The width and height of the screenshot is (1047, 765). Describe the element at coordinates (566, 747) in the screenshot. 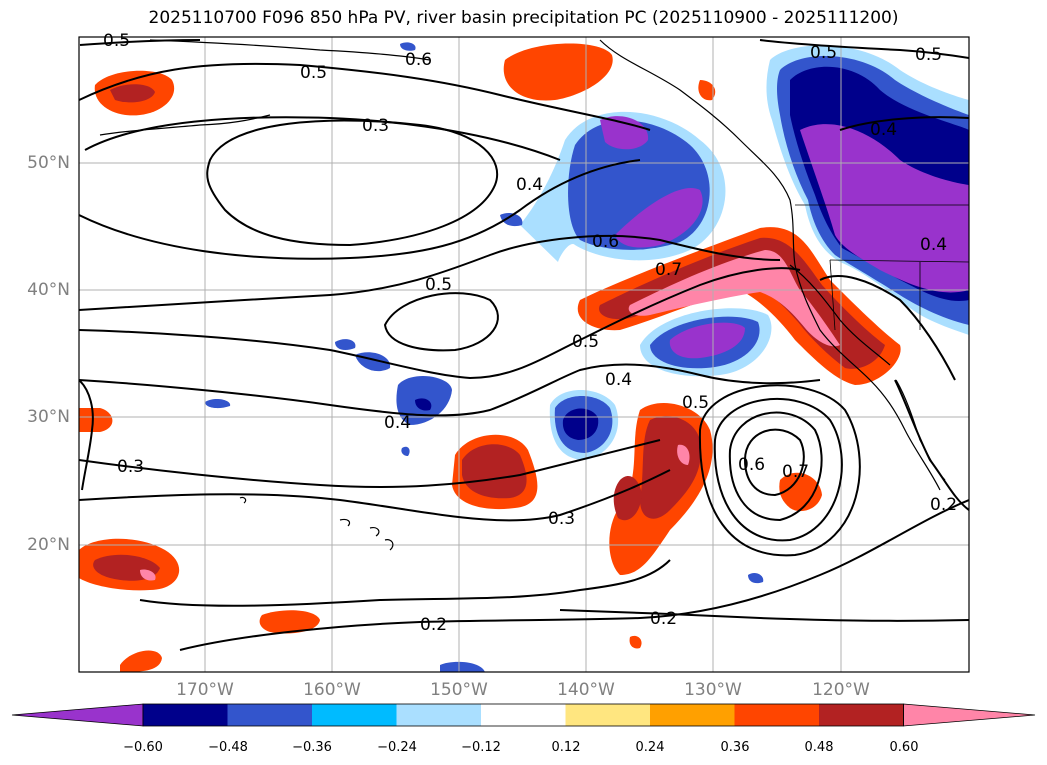

I see `colorbar-tick: 0.12` at that location.